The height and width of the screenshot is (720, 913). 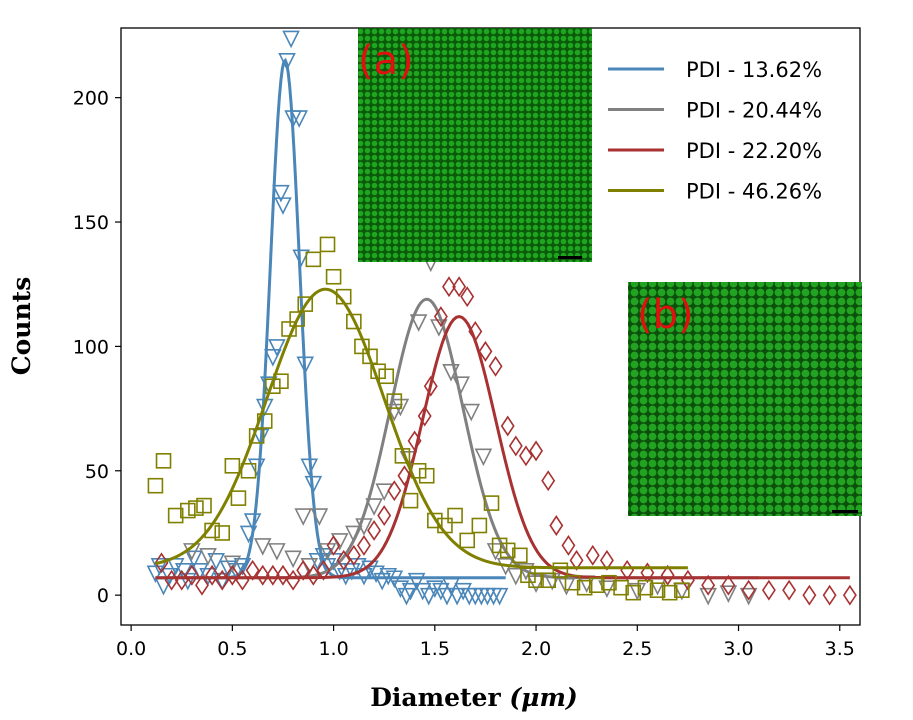 I want to click on x-axis-title-unit: (μm), so click(x=543, y=697).